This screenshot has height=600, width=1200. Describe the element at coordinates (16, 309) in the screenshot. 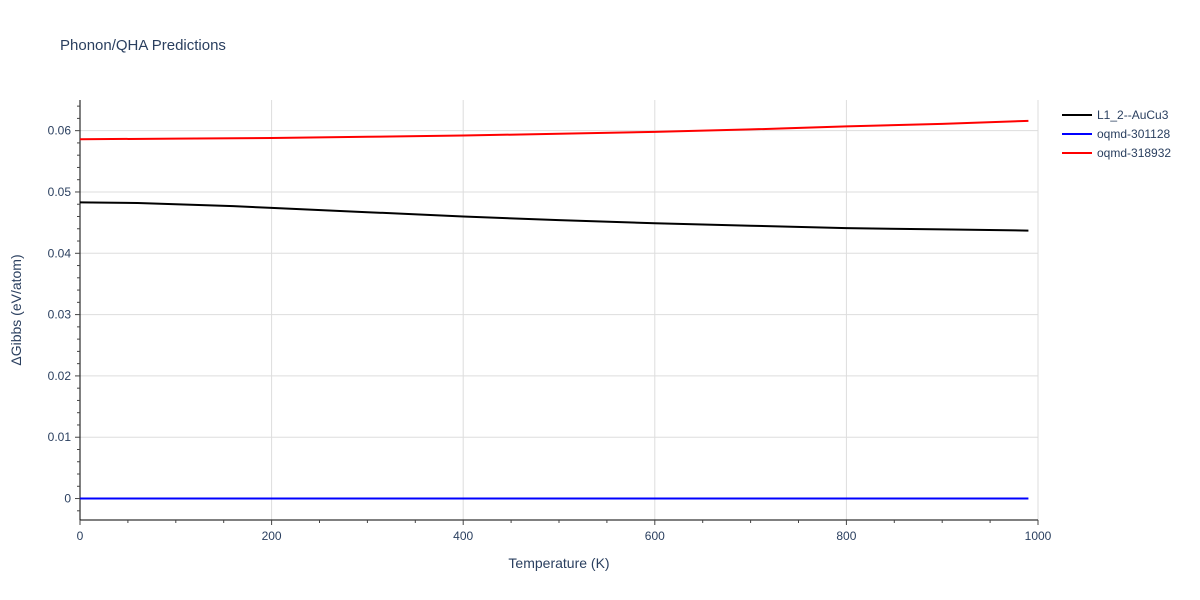

I see `y-axis-title: ΔGibbs (eV/atom)` at that location.